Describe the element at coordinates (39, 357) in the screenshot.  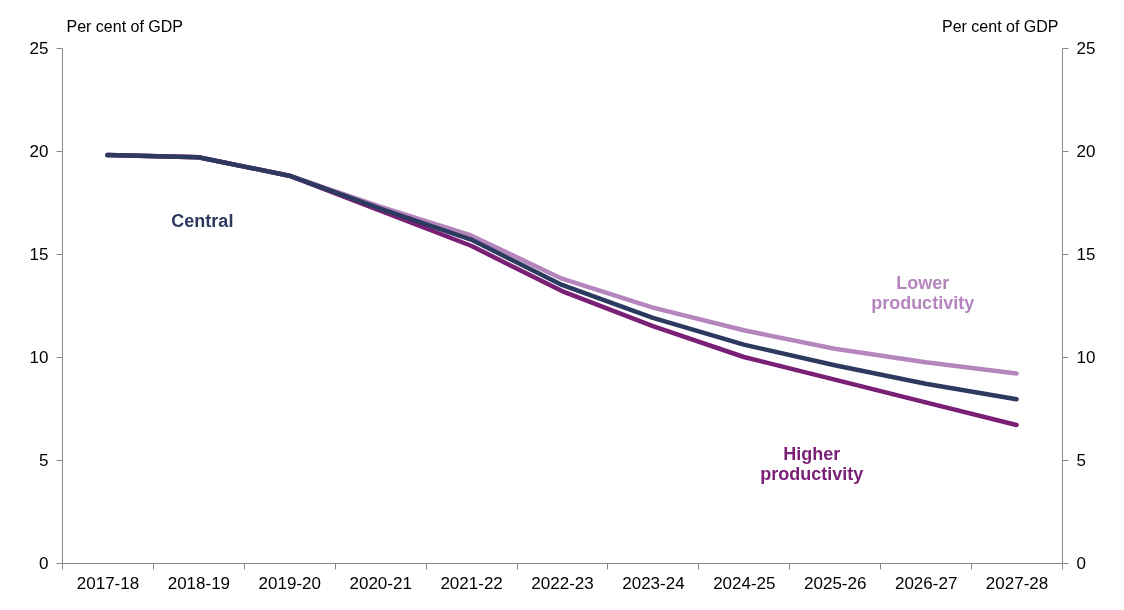
I see `y-tick-label: 10` at that location.